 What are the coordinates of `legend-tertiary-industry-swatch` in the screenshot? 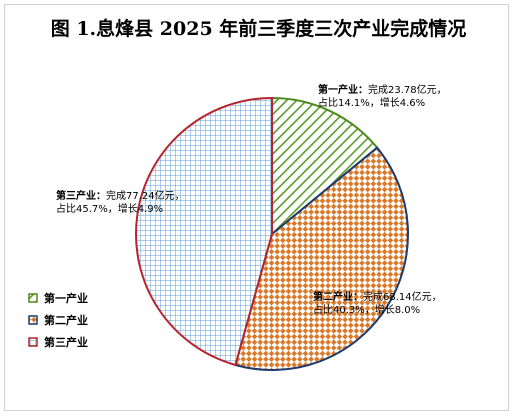 It's located at (33, 342).